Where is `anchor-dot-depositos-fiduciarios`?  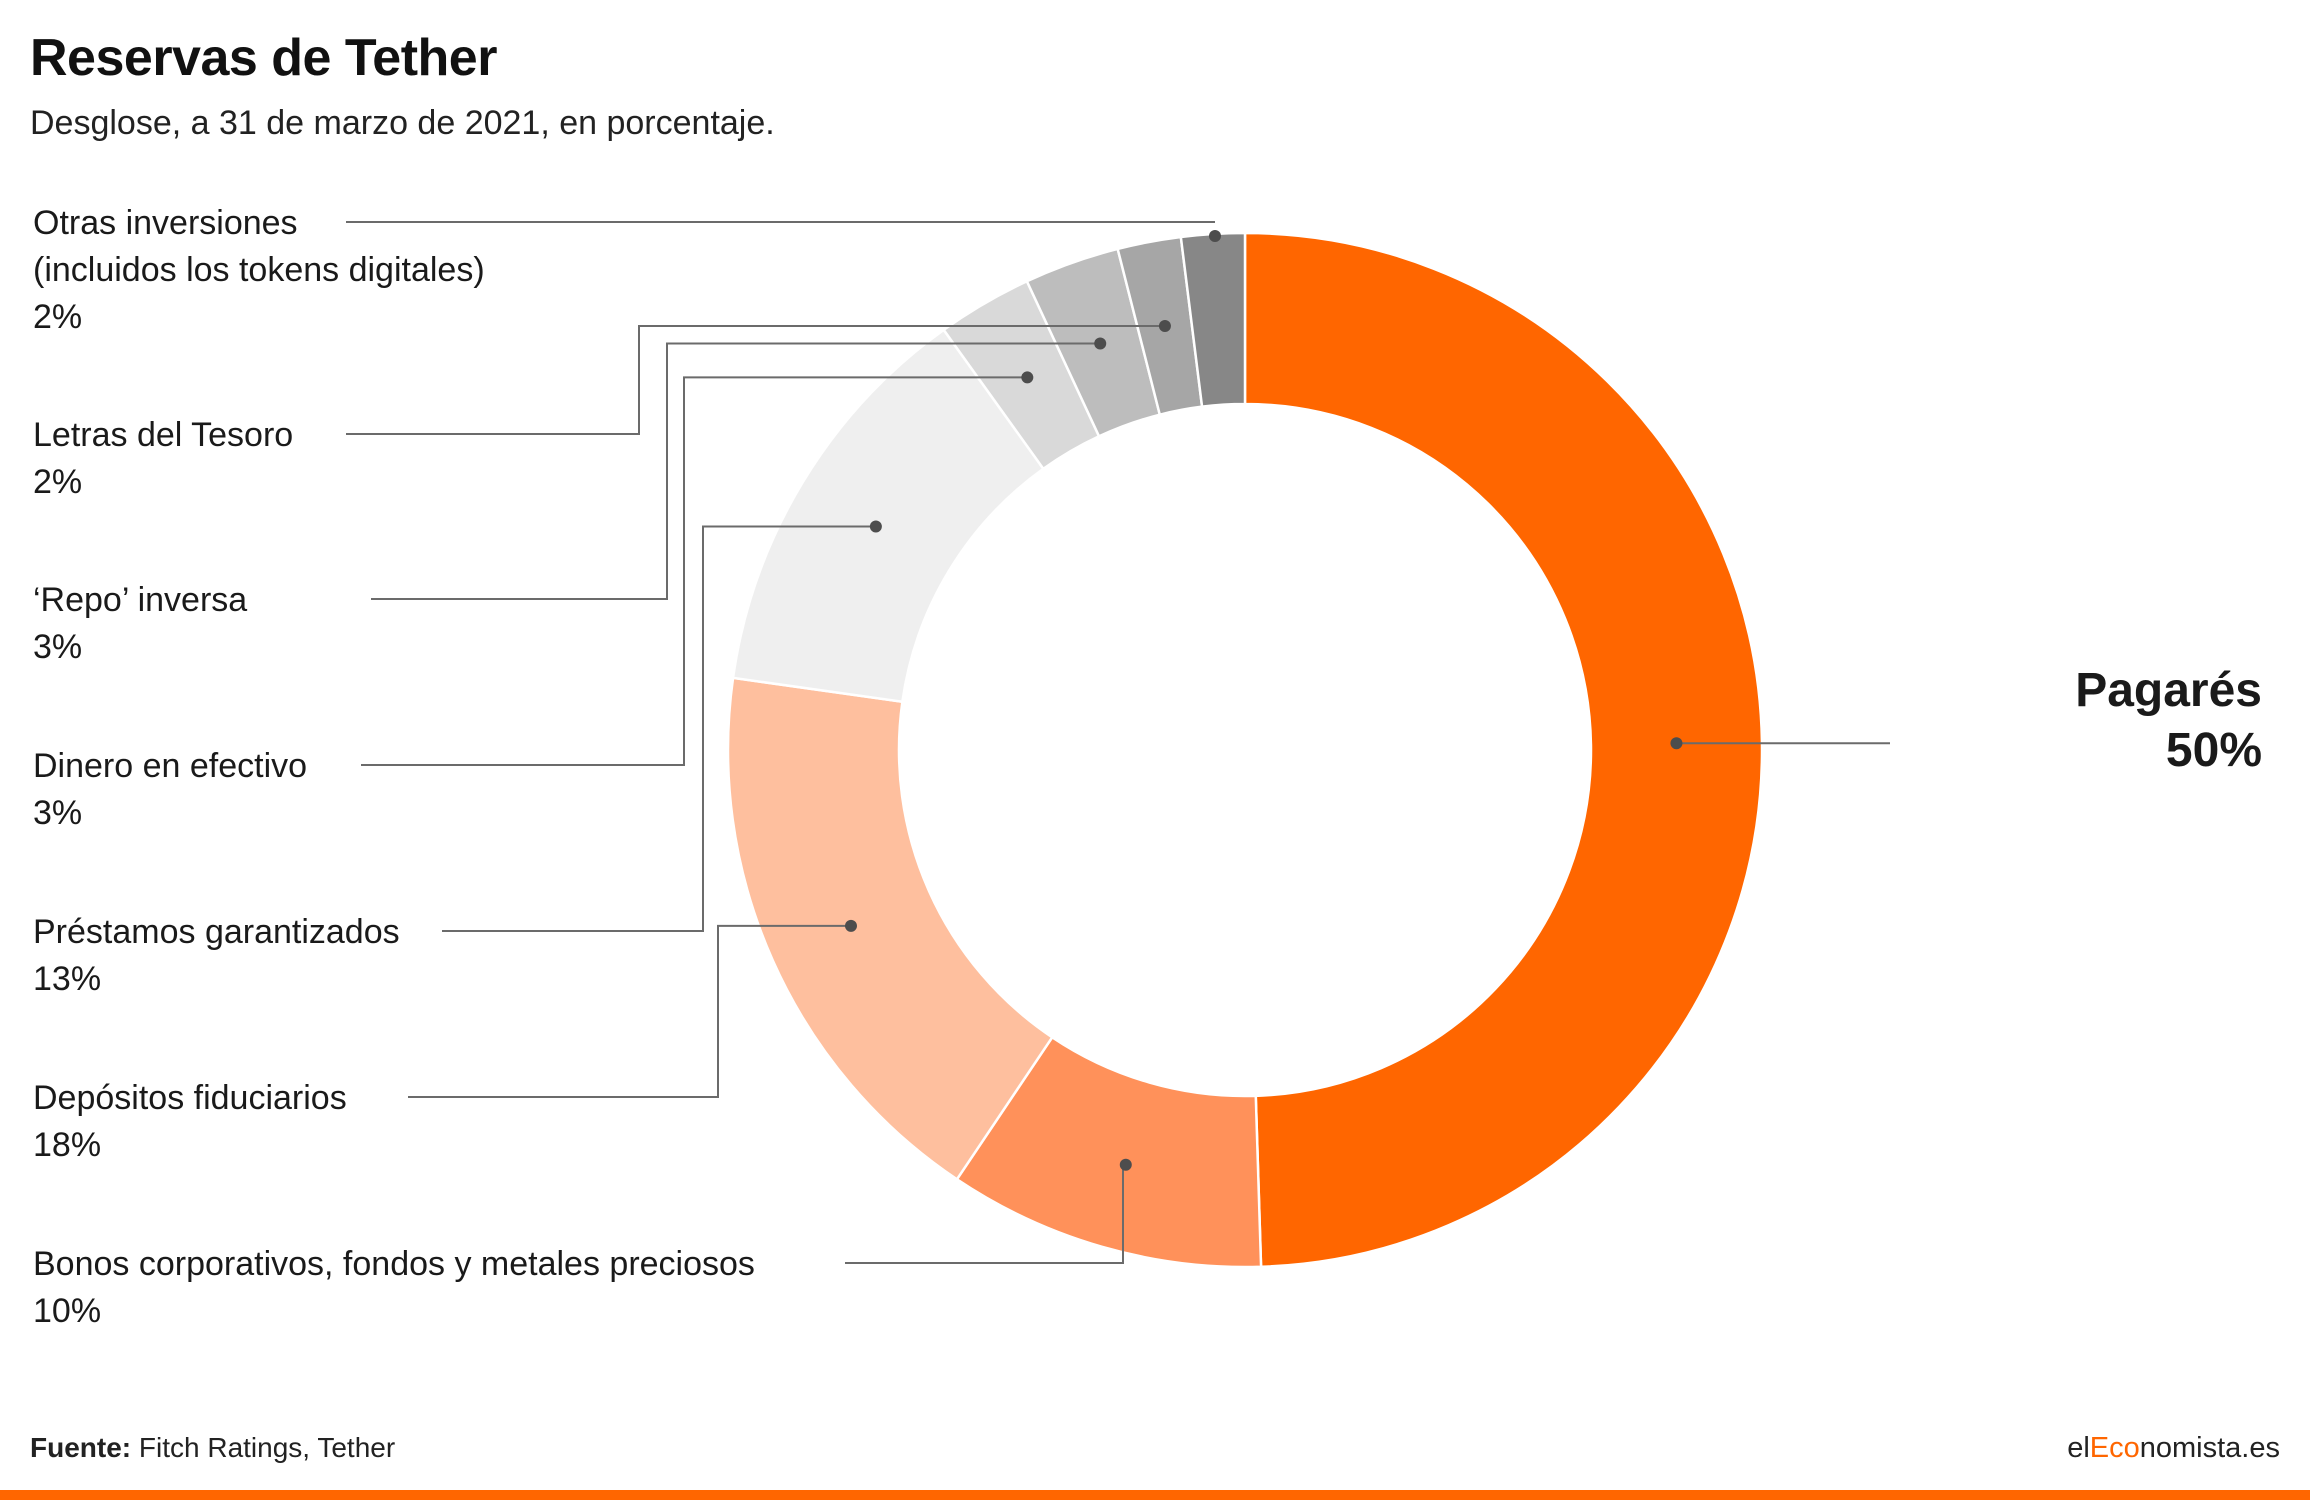
anchor-dot-depositos-fiduciarios is located at coordinates (850, 925).